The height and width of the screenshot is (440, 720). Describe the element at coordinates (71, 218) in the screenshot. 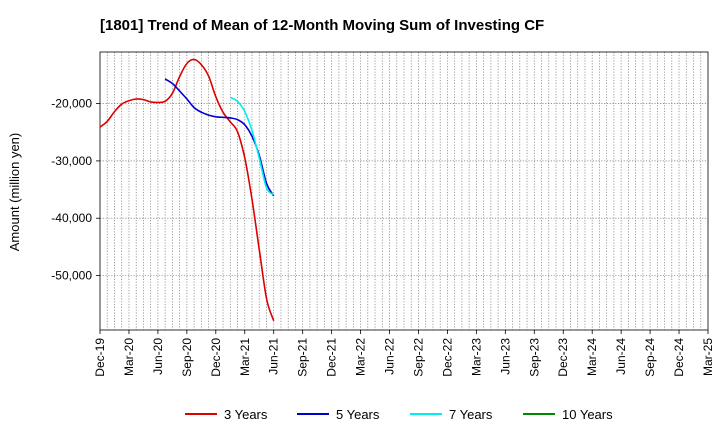

I see `y-tick-label: -40,000` at that location.